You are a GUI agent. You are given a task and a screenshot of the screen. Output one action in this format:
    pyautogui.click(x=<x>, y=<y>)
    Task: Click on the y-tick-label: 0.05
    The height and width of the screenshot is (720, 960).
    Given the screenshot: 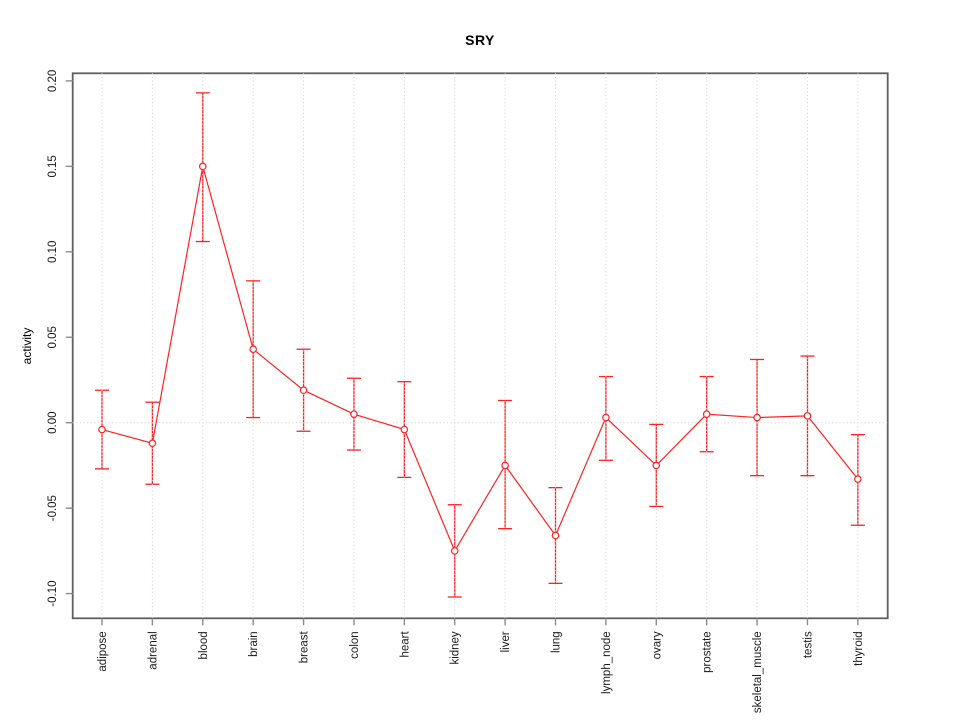 What is the action you would take?
    pyautogui.click(x=53, y=337)
    